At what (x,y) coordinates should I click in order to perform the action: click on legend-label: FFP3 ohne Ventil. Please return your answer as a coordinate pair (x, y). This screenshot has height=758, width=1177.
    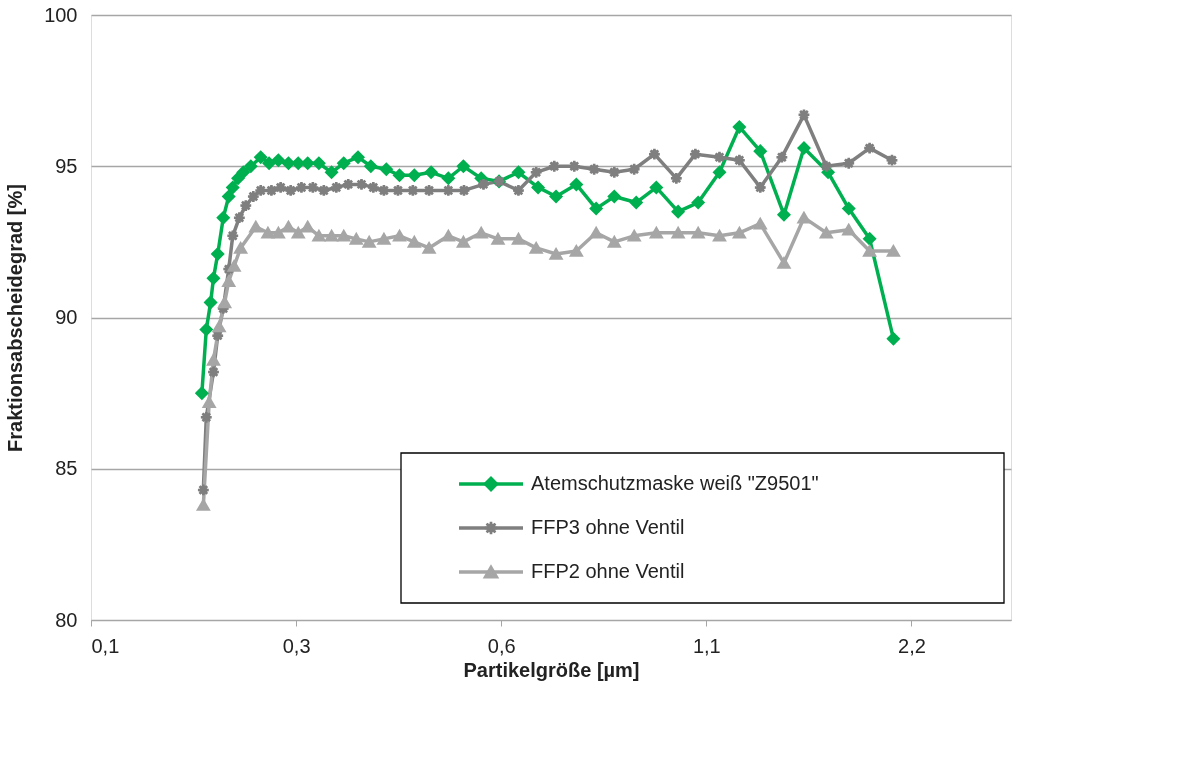
    Looking at the image, I should click on (608, 527).